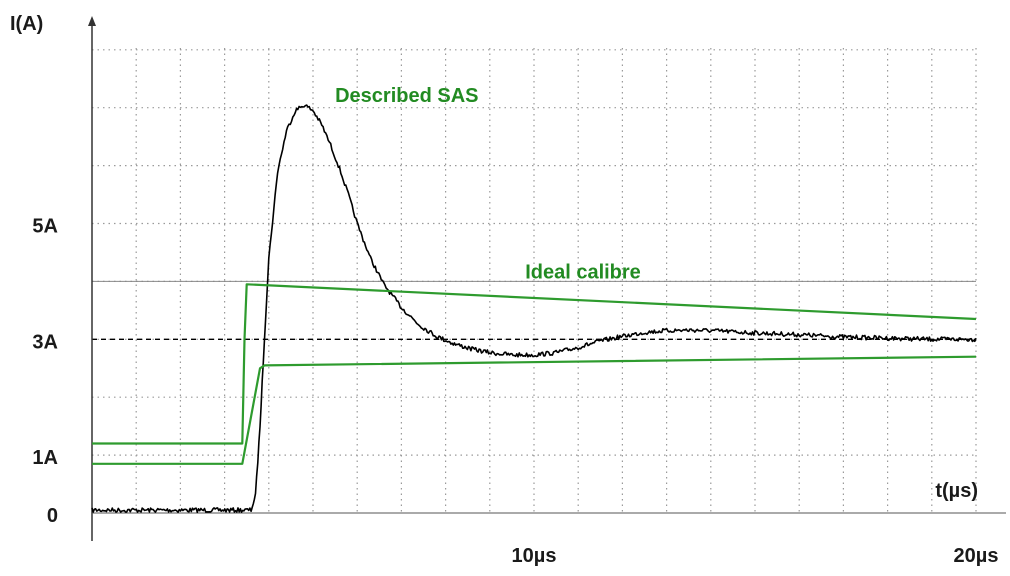 This screenshot has width=1010, height=576. What do you see at coordinates (45, 227) in the screenshot?
I see `y-tick-label: 5A` at bounding box center [45, 227].